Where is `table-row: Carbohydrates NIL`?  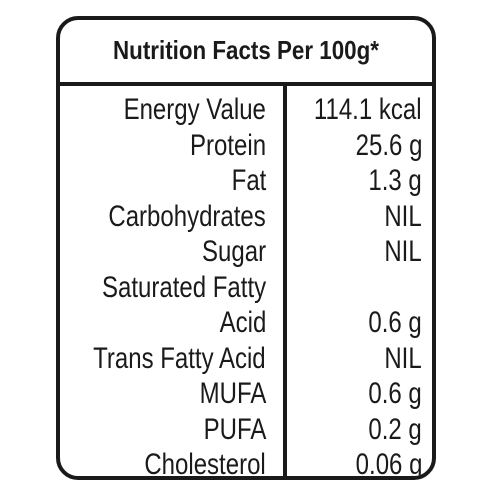
table-row: Carbohydrates NIL is located at coordinates (246, 217).